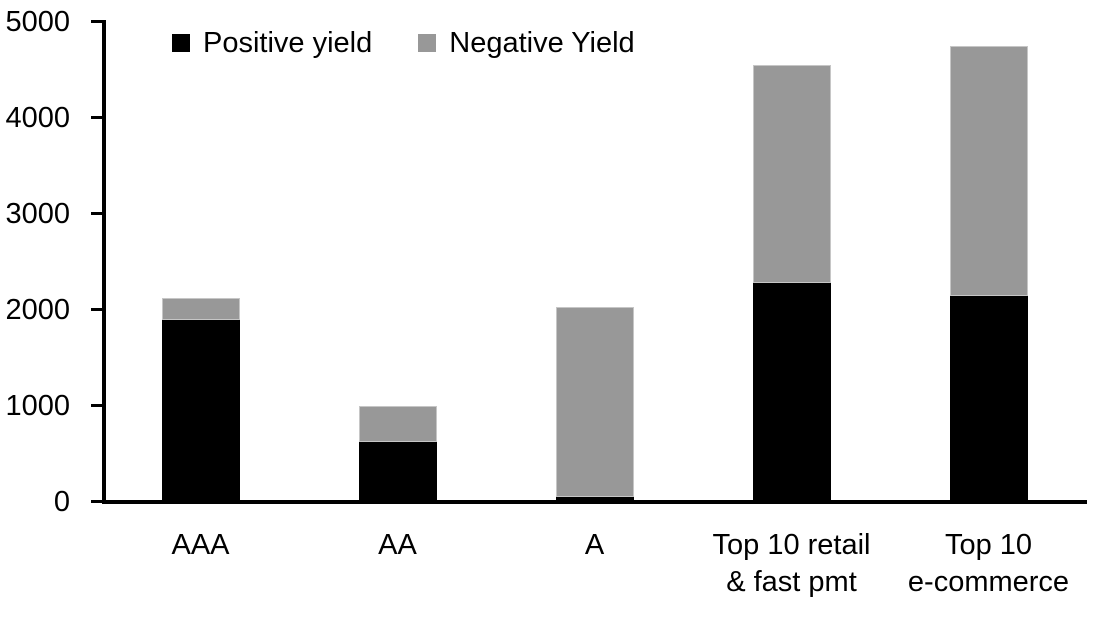 The width and height of the screenshot is (1102, 618). Describe the element at coordinates (61, 502) in the screenshot. I see `y-tick-label: 0` at that location.